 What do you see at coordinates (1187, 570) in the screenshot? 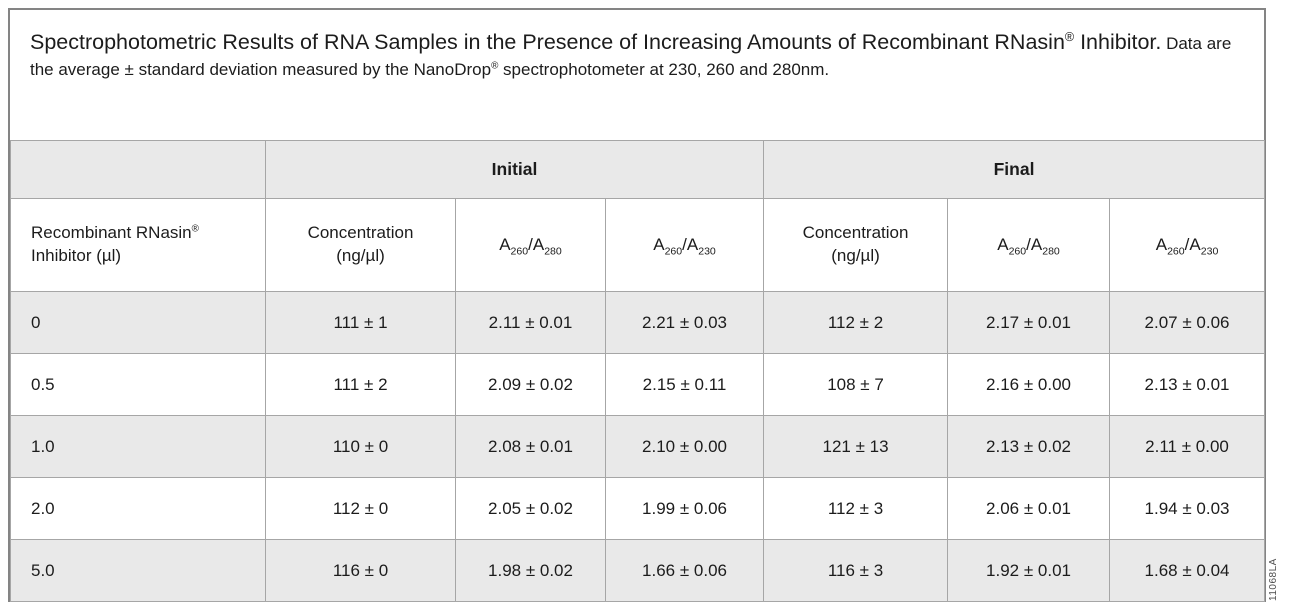
I see `cell-final-a260-a230: 1.68 ± 0.04` at bounding box center [1187, 570].